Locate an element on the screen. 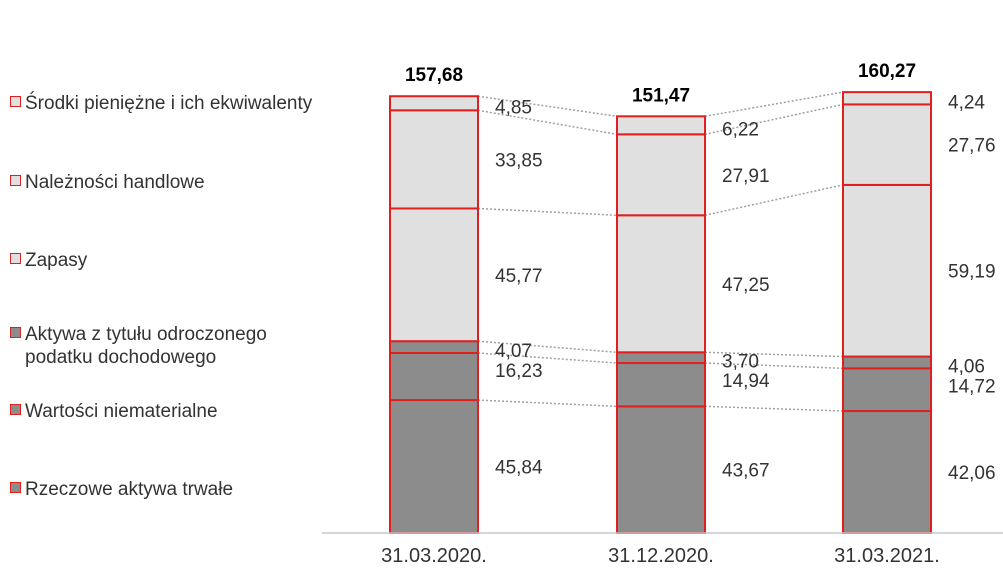 The height and width of the screenshot is (572, 1003). legend-item: Środki pieniężne i ich ekwiwalenty is located at coordinates (161, 103).